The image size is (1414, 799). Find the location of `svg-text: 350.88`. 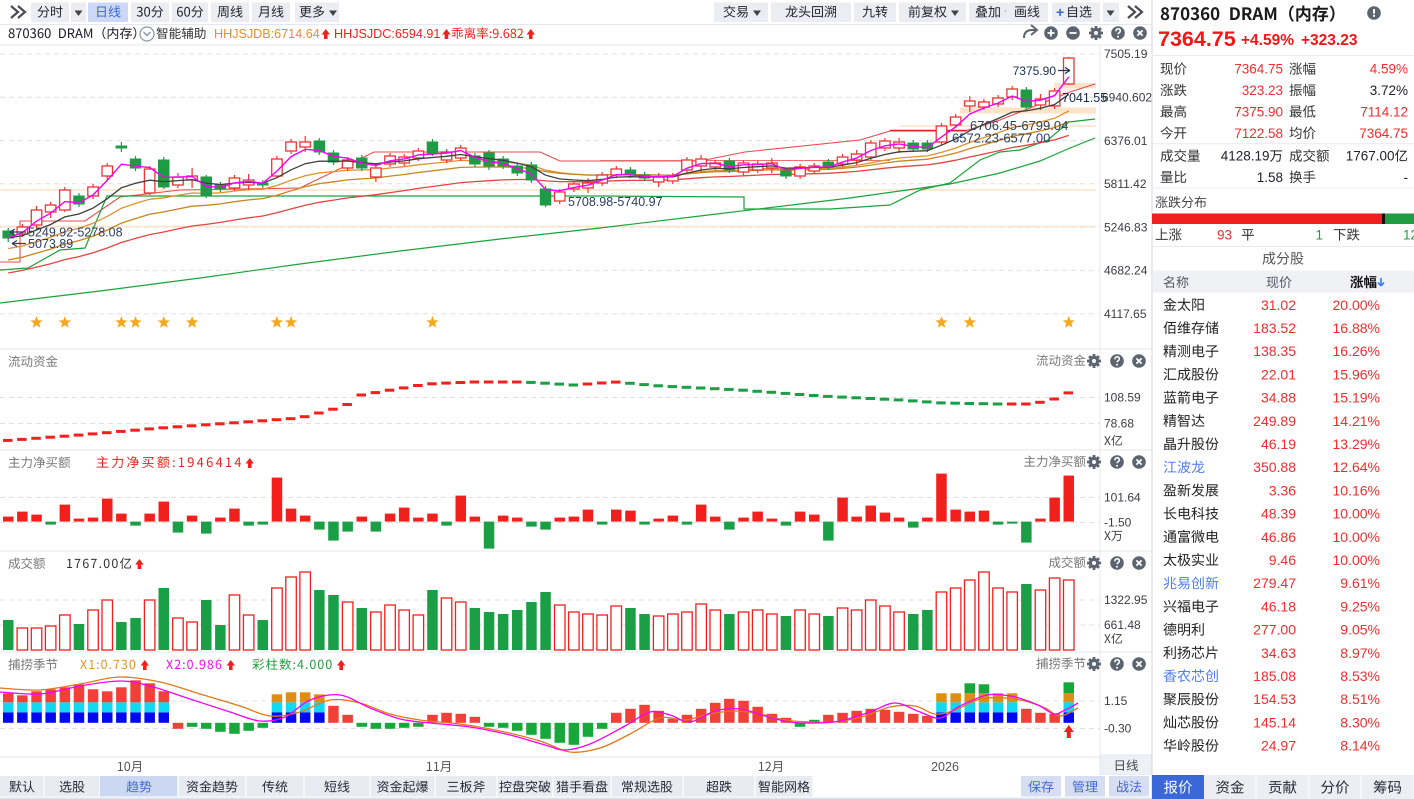

svg-text: 350.88 is located at coordinates (1274, 467).